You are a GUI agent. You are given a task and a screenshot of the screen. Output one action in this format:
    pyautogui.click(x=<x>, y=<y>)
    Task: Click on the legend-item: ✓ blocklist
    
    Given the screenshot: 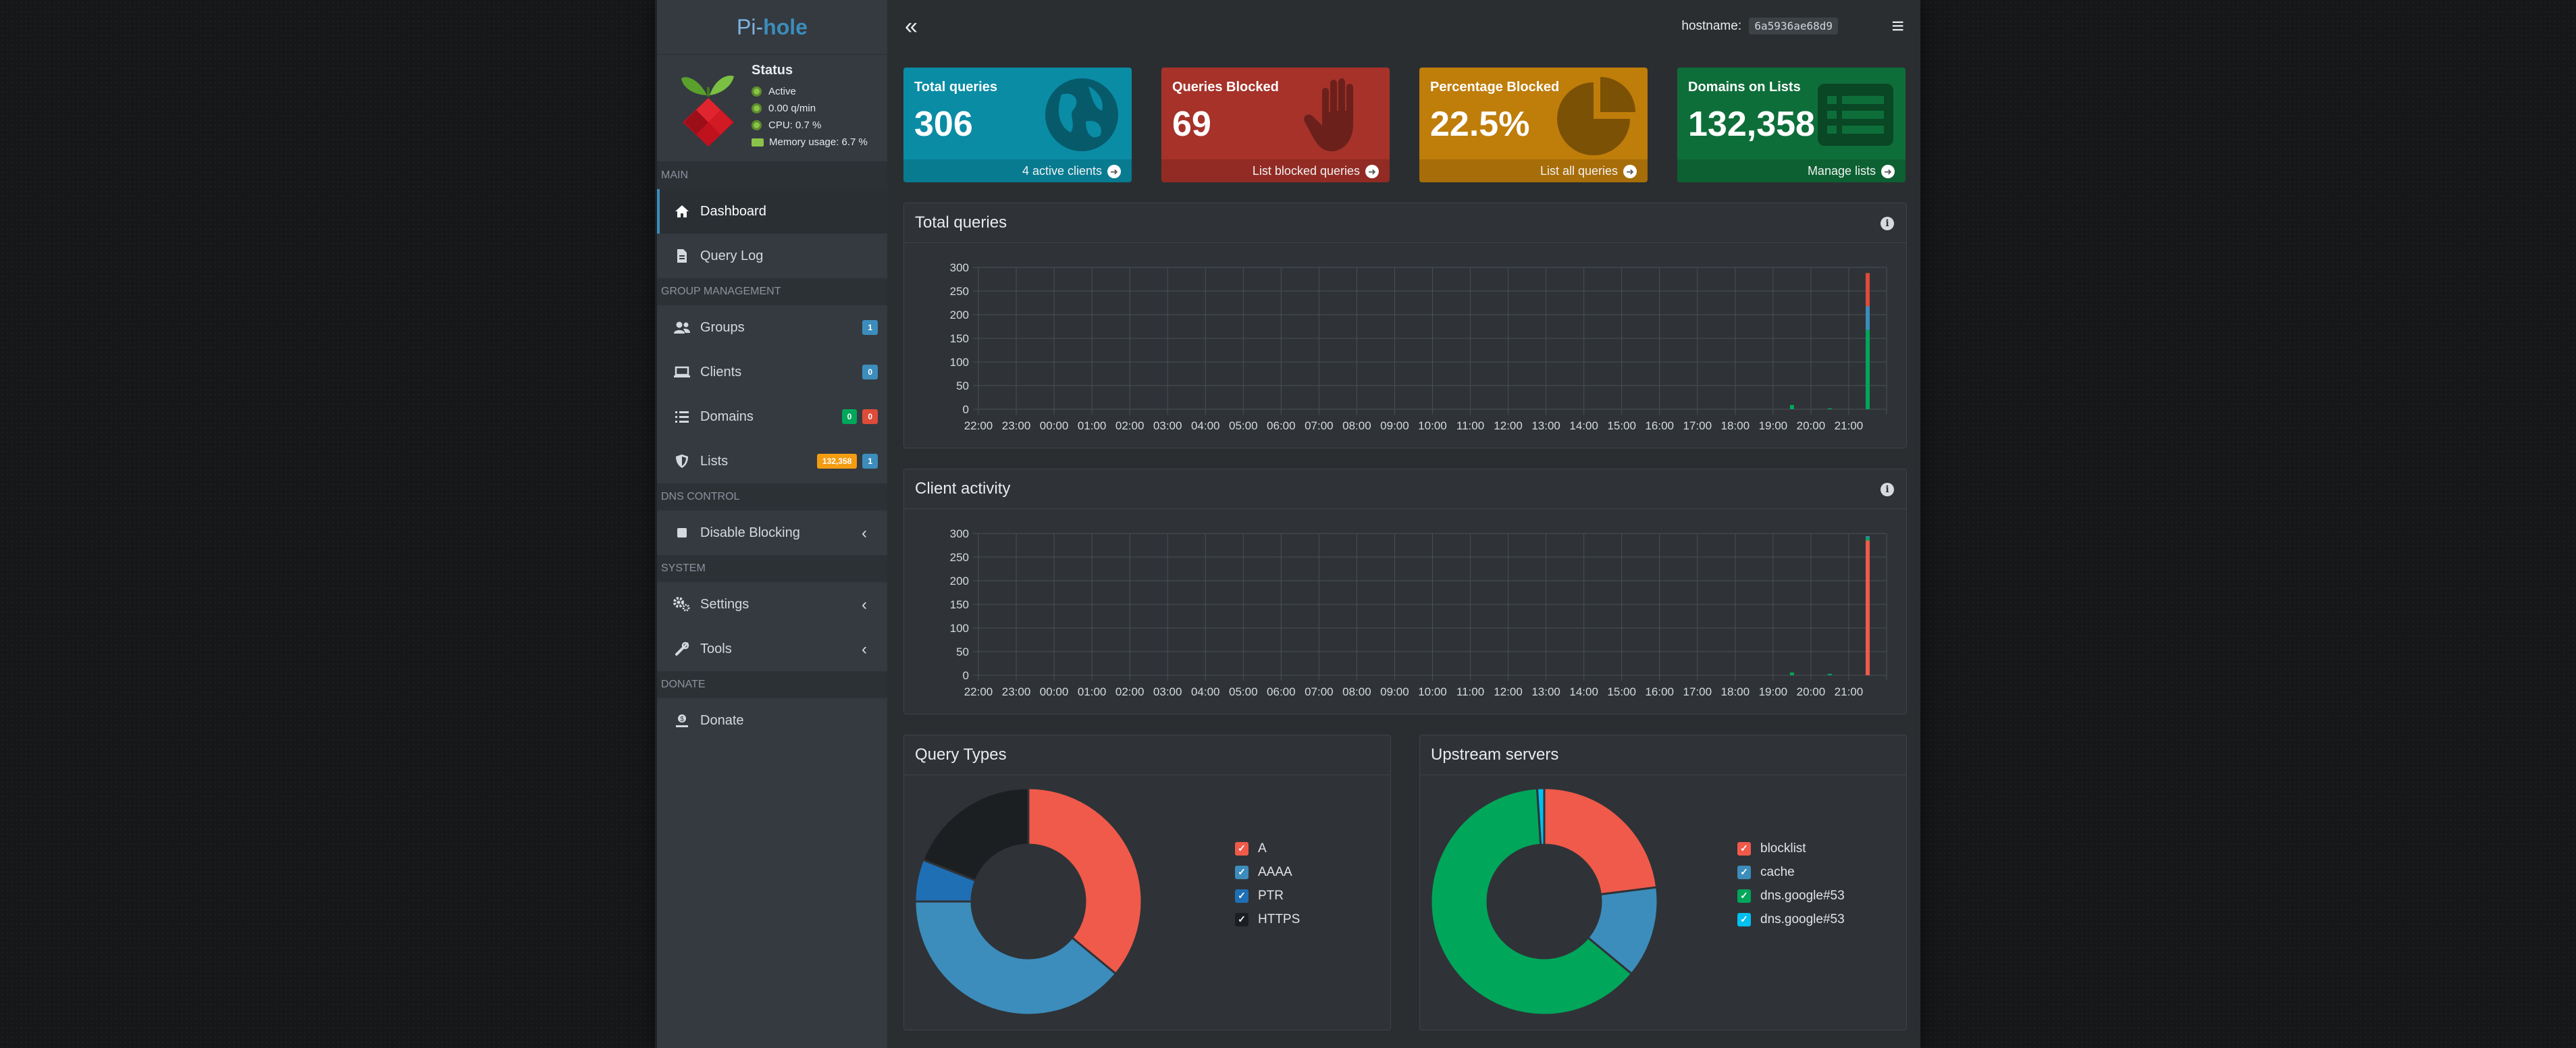 What is the action you would take?
    pyautogui.click(x=1791, y=848)
    